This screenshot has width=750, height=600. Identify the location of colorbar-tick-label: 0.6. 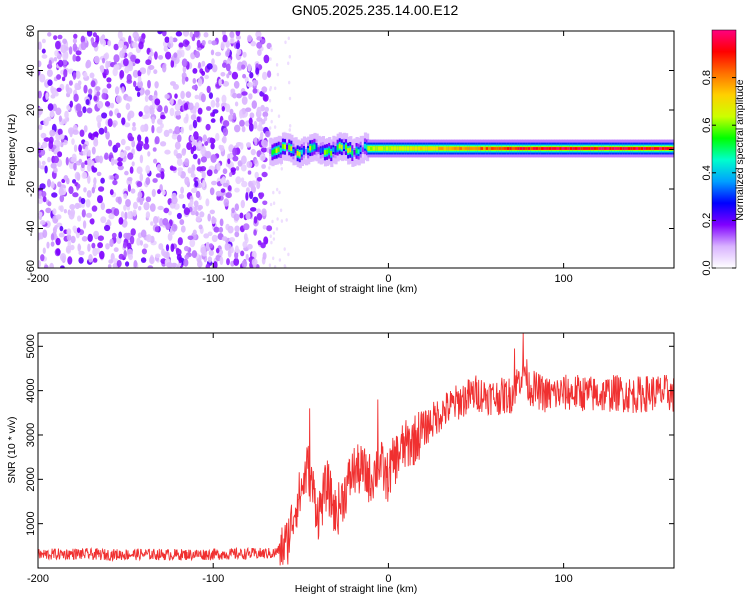
(707, 125).